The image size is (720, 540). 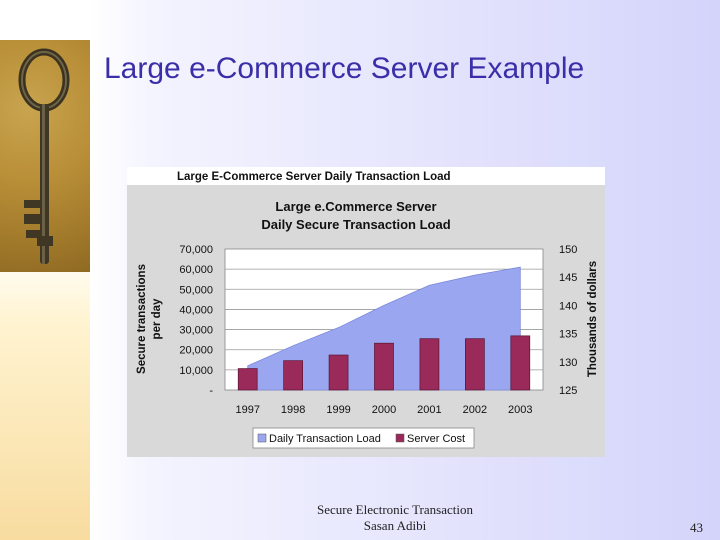 I want to click on x-tick-label: 1999, so click(x=338, y=410).